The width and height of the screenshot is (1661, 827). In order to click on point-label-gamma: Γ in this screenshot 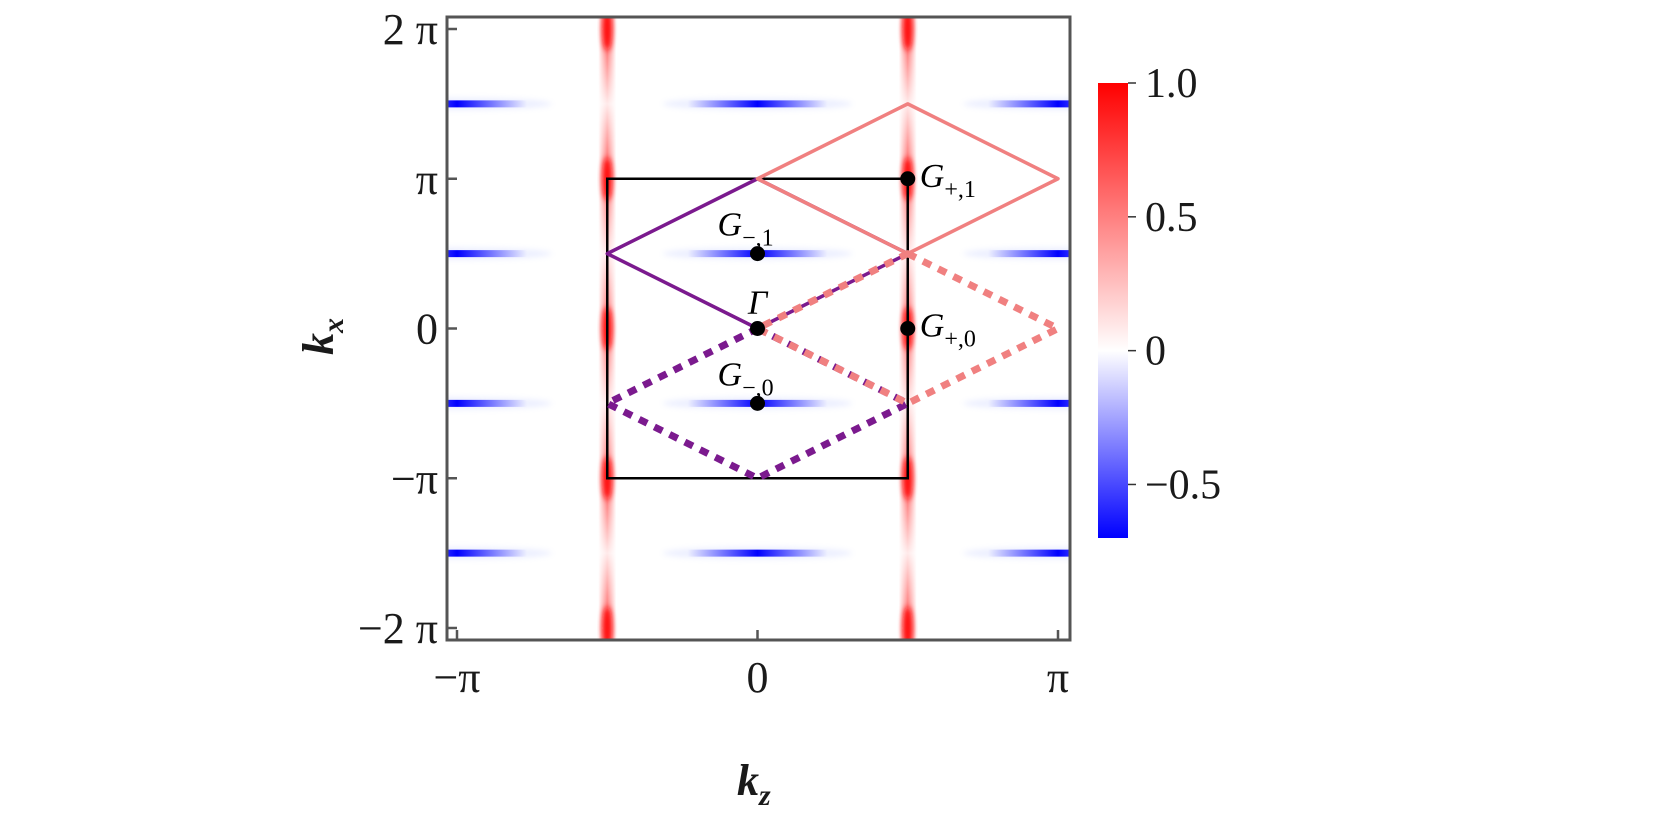, I will do `click(758, 303)`.